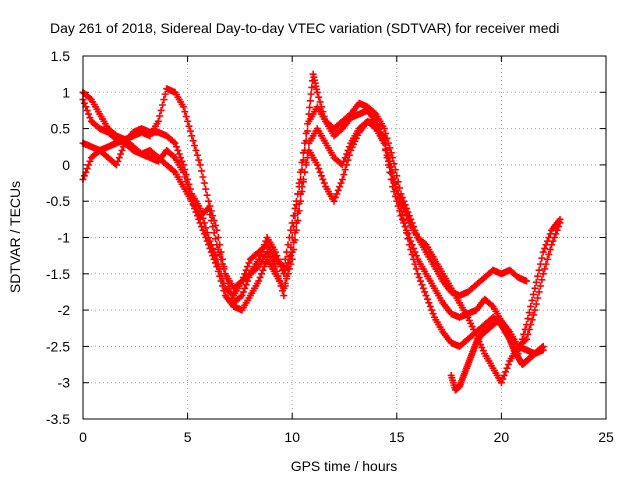  Describe the element at coordinates (83, 437) in the screenshot. I see `x-tick-label: 0` at that location.